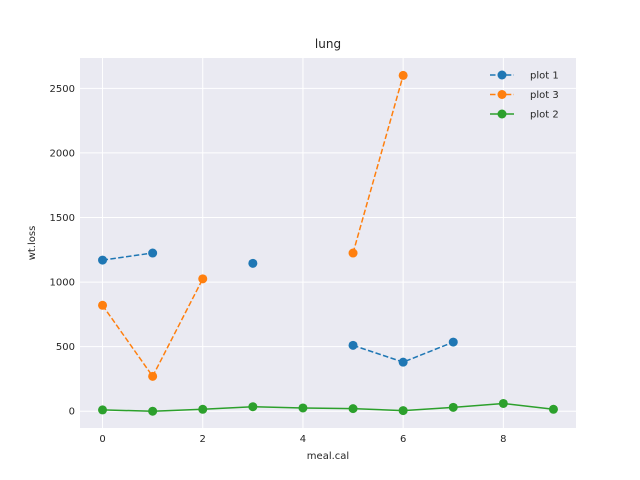  What do you see at coordinates (32, 243) in the screenshot?
I see `y-axis-label: wt.loss` at bounding box center [32, 243].